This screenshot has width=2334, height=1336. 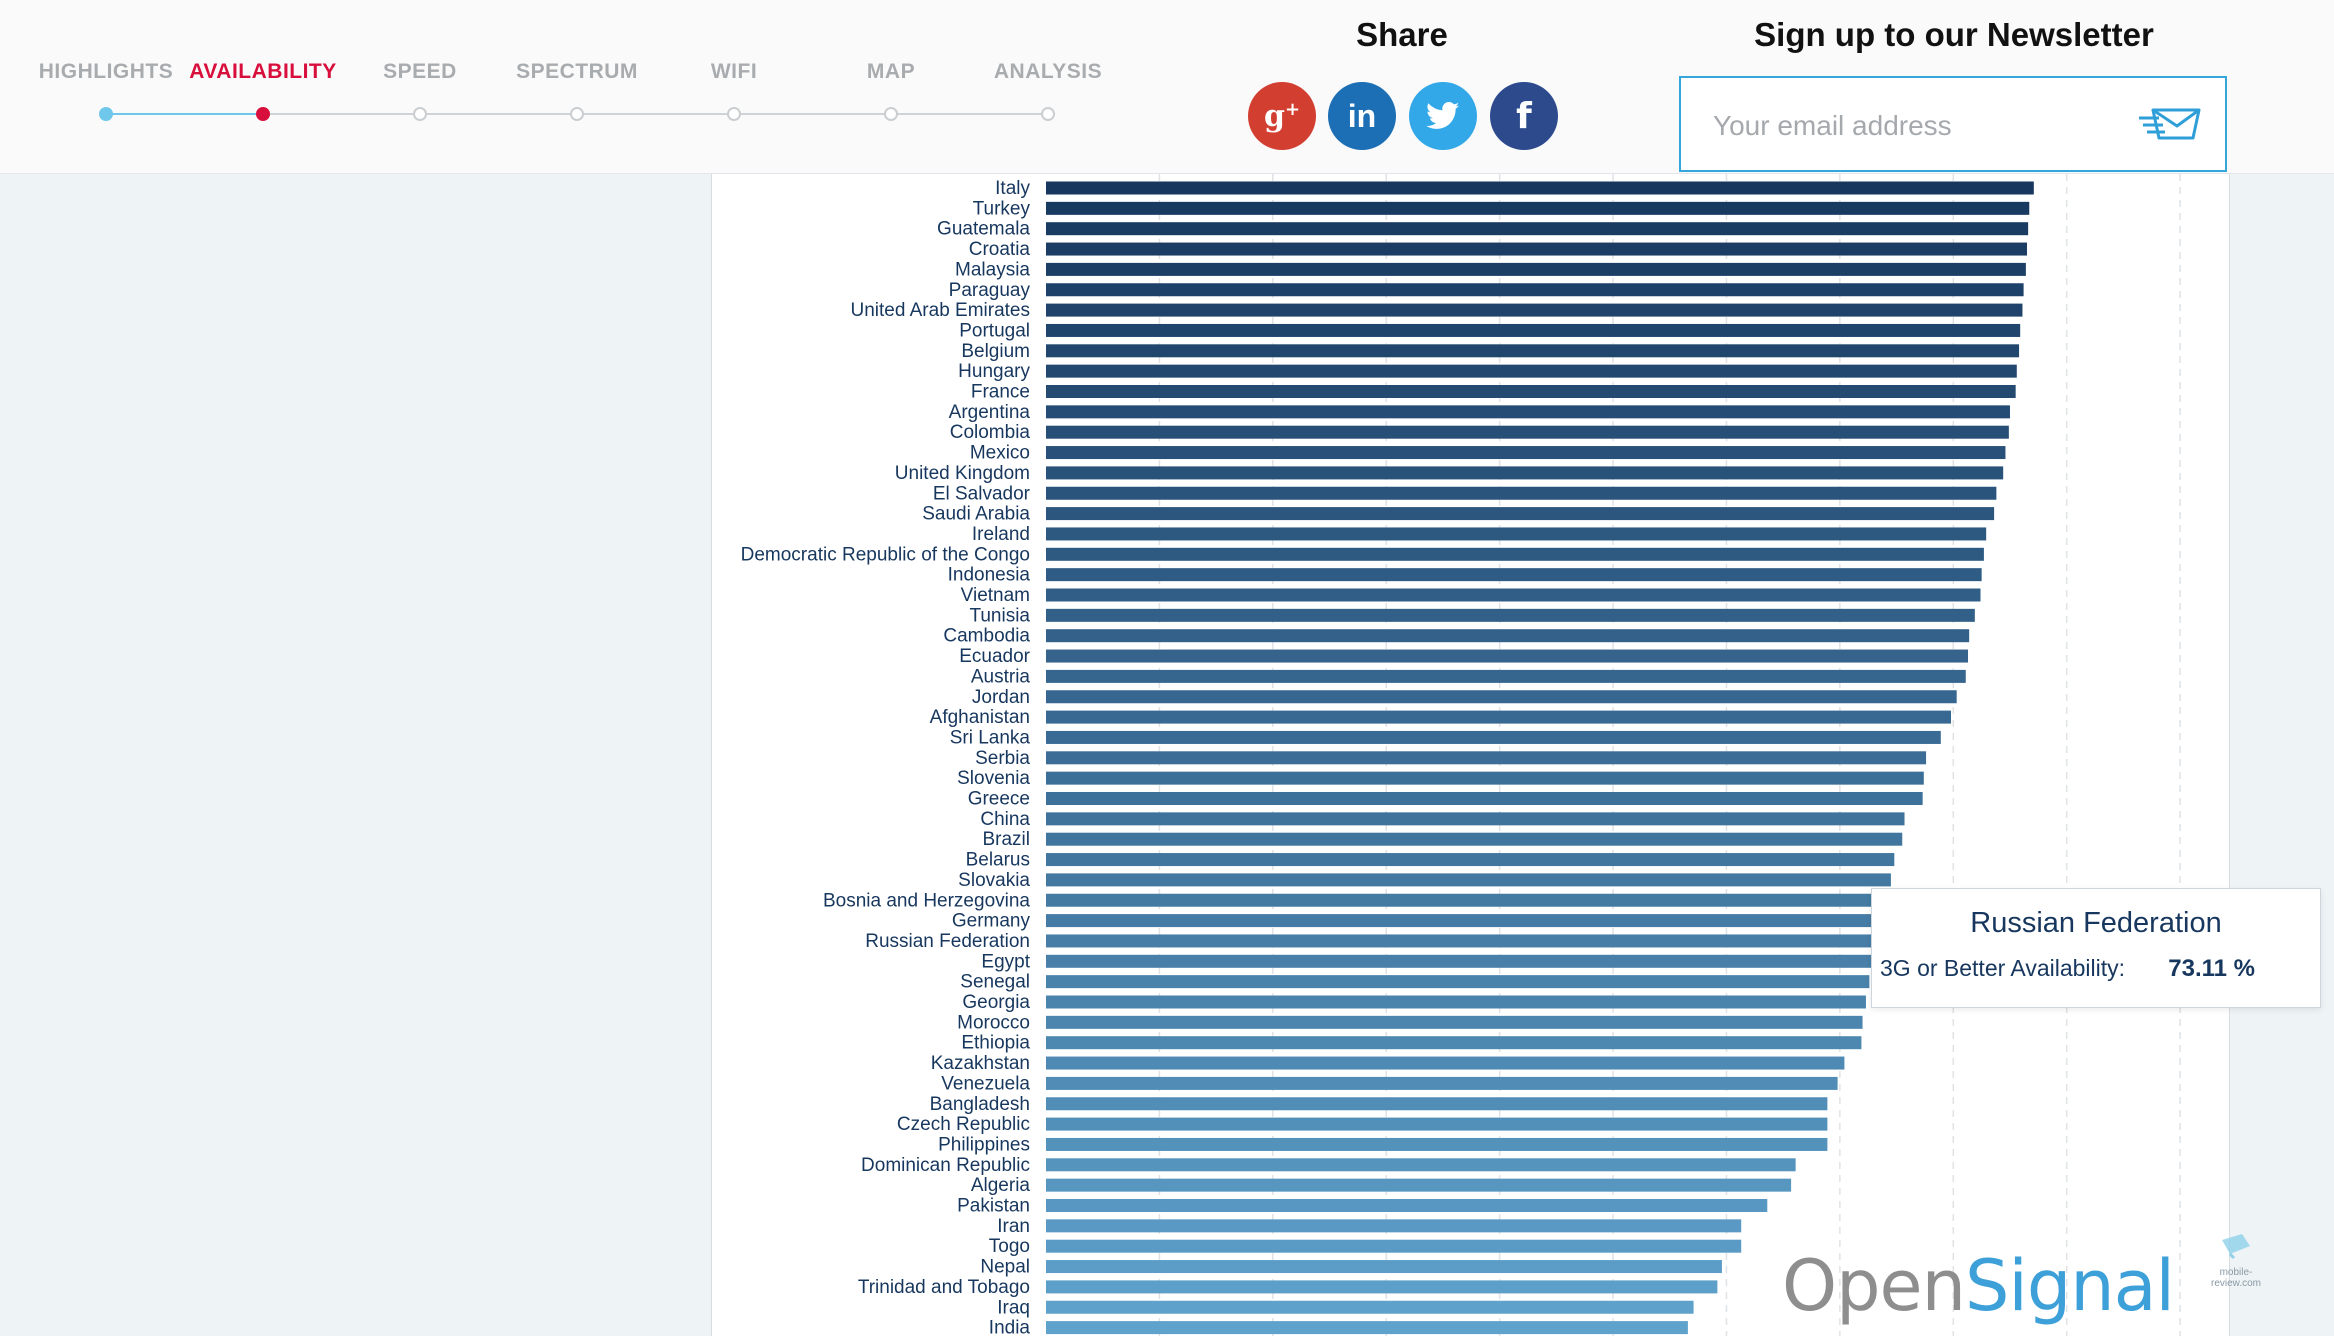 I want to click on category-label: Colombia, so click(x=990, y=432).